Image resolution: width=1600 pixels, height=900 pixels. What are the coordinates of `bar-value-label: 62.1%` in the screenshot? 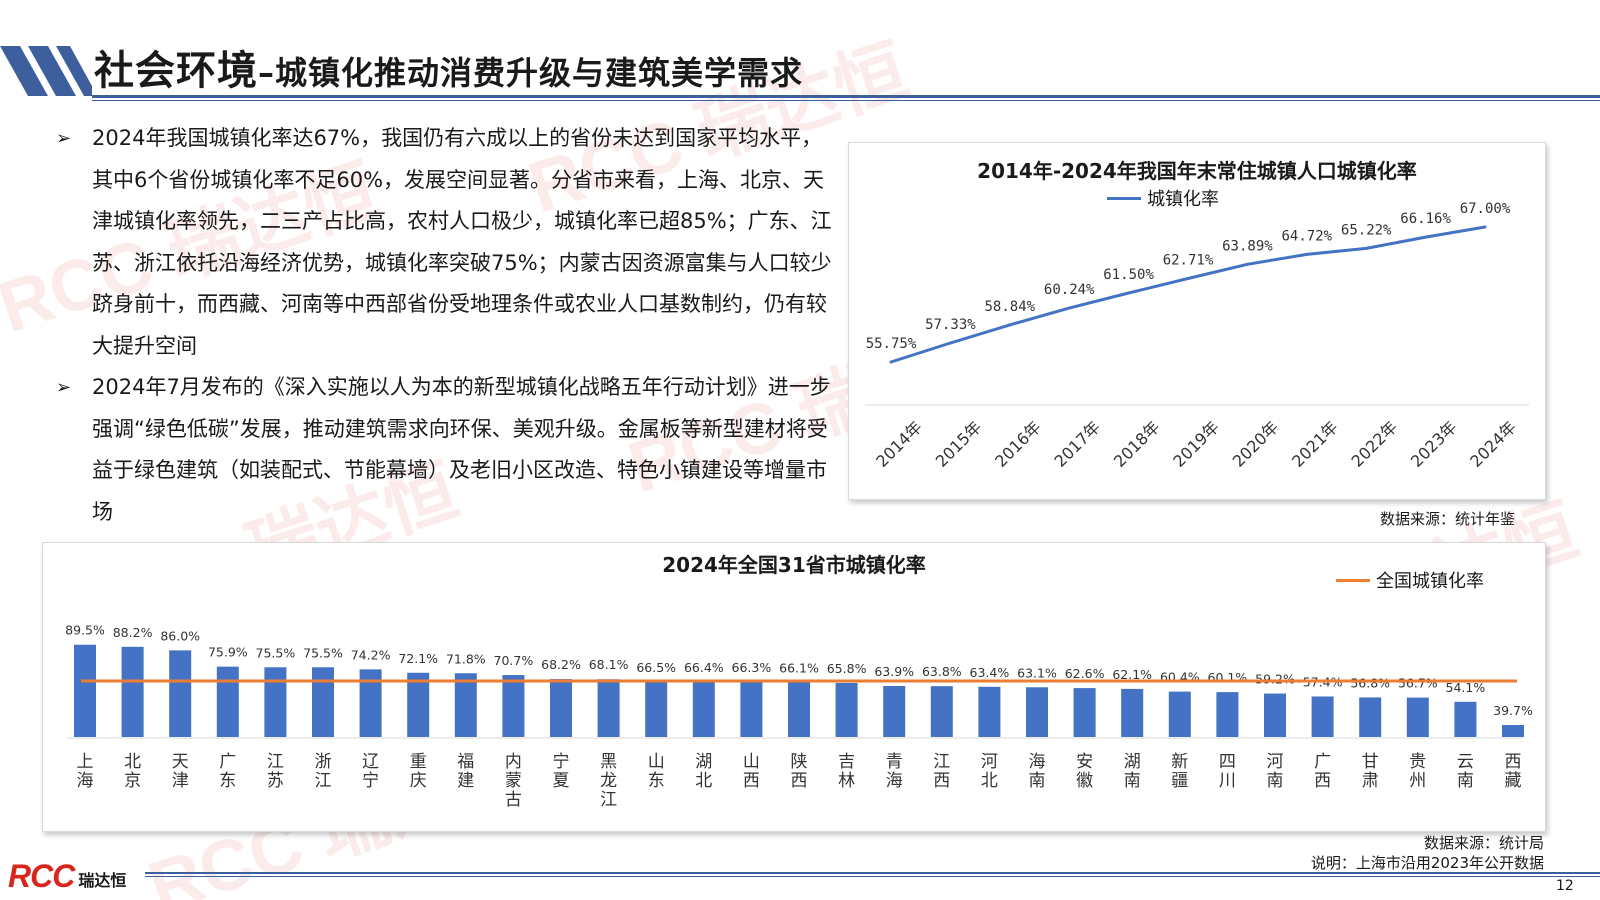 It's located at (1132, 674).